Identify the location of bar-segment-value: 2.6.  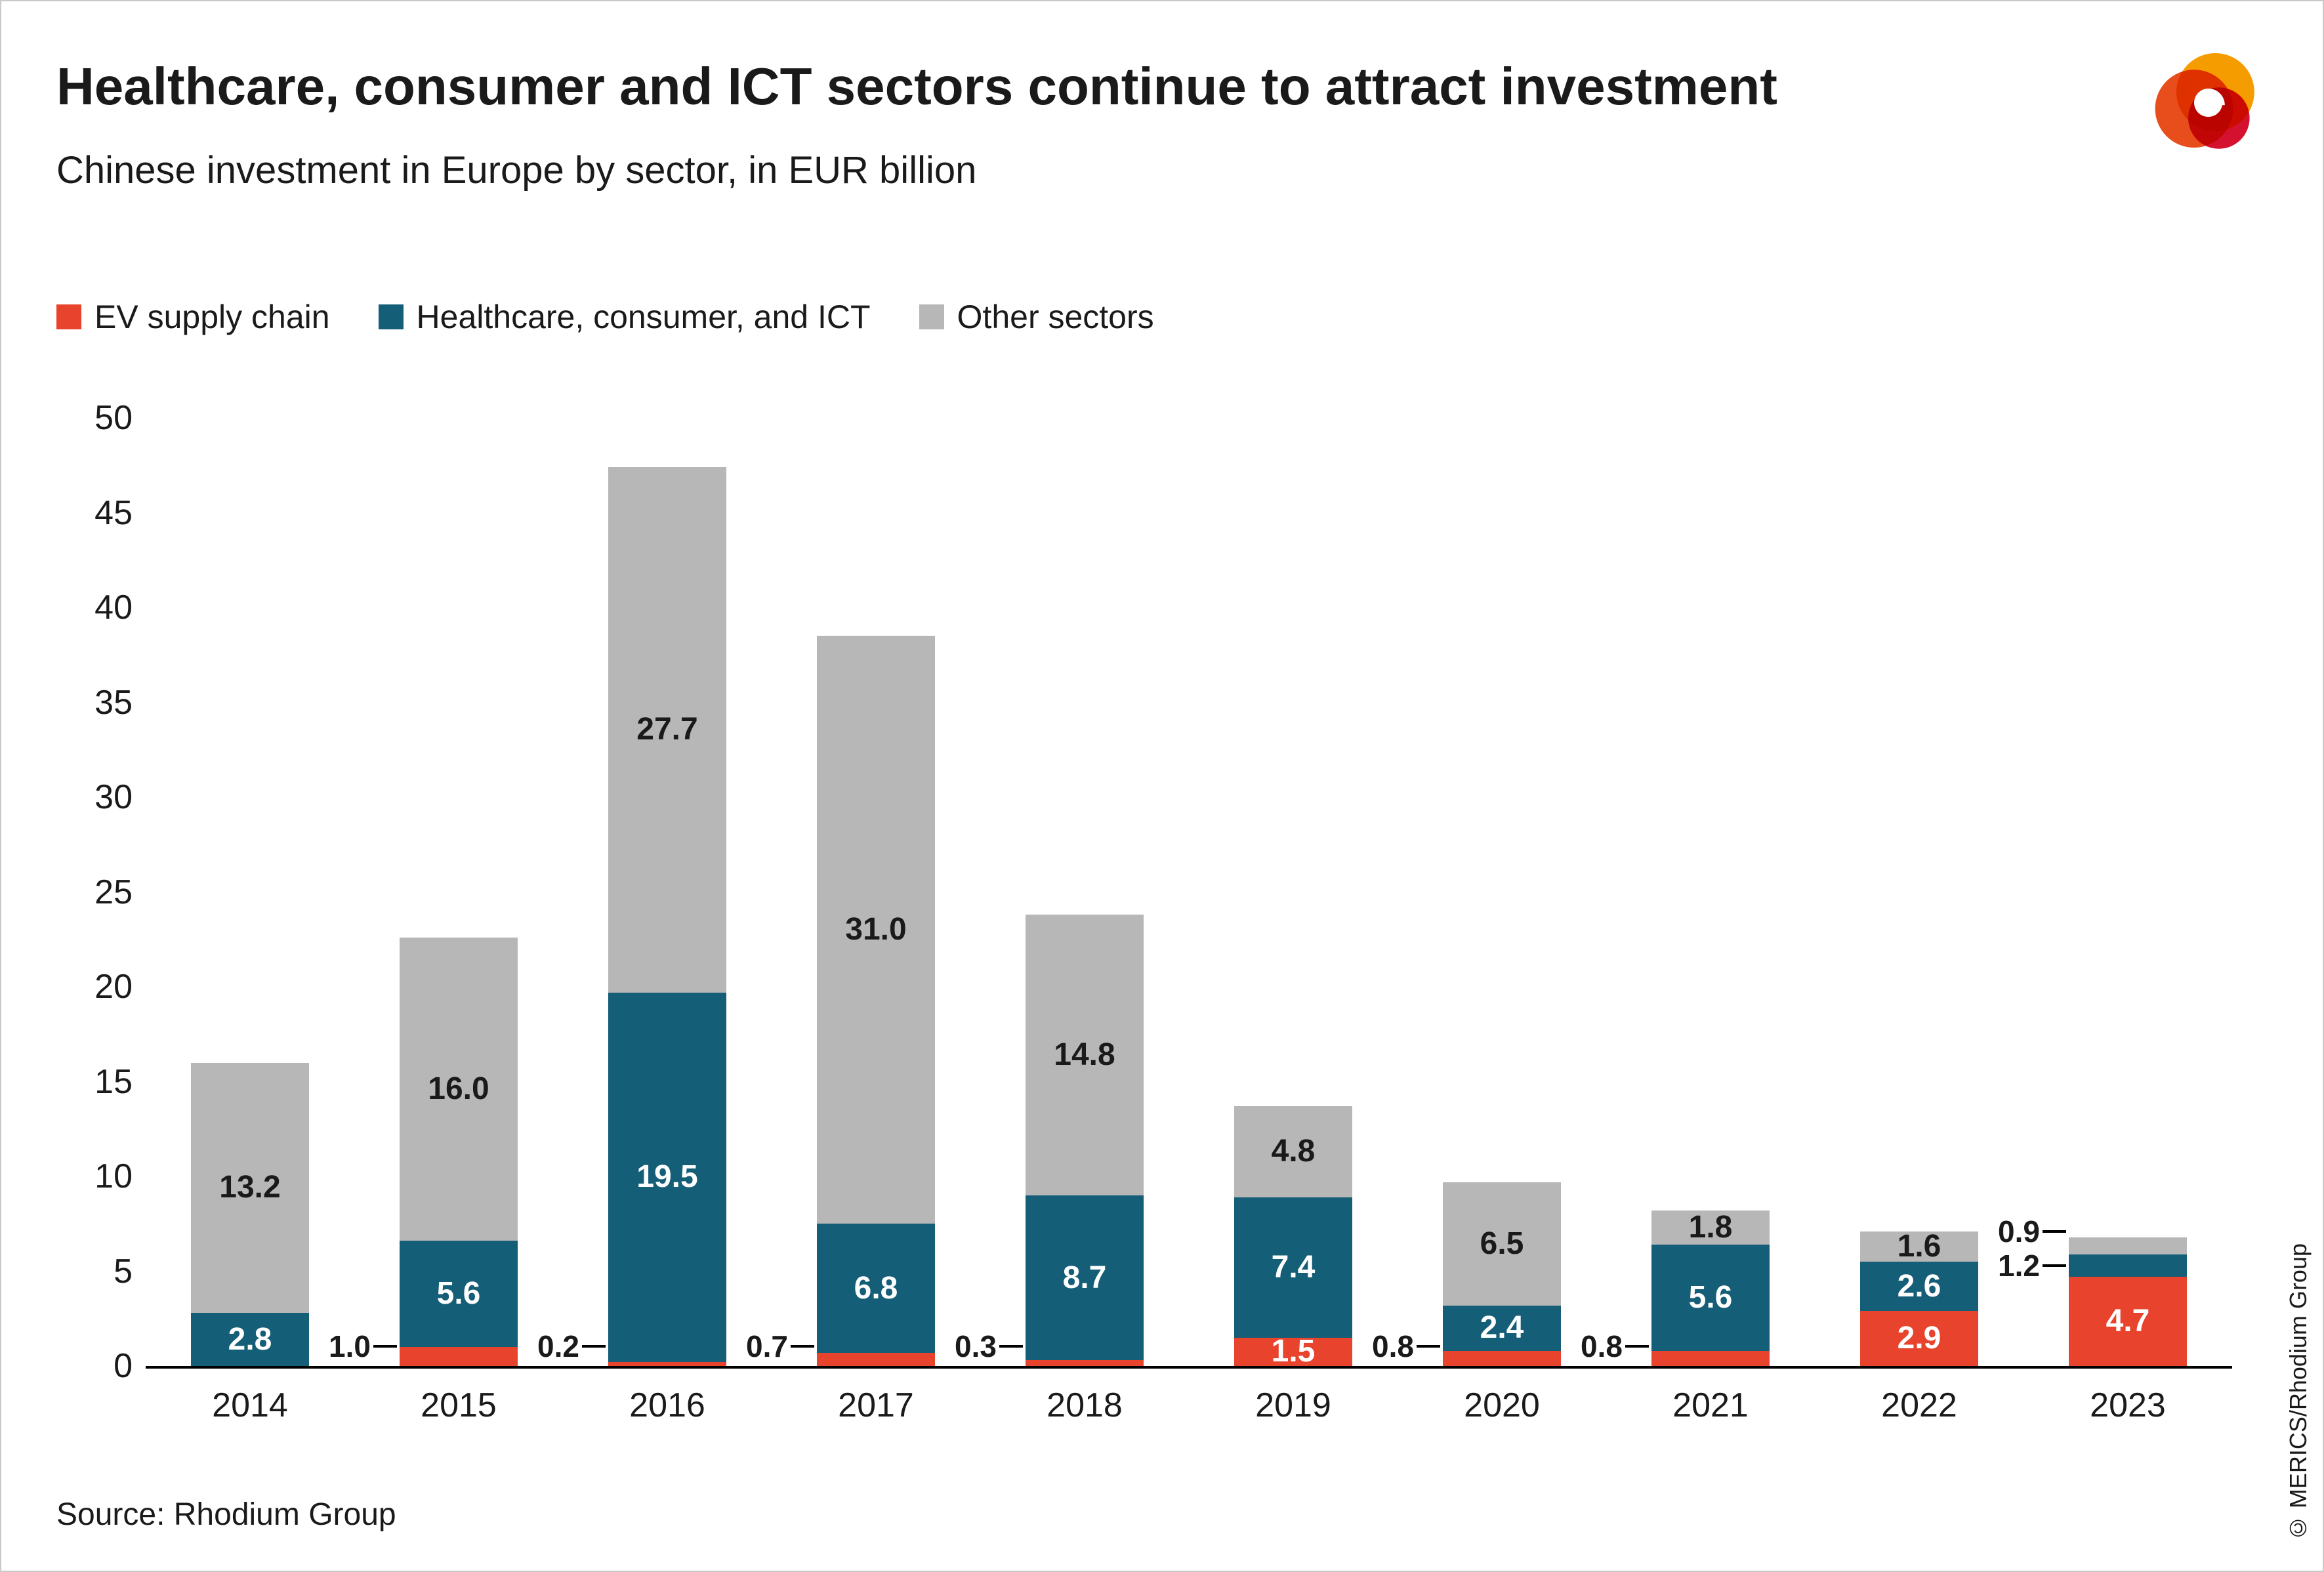
(1919, 1286).